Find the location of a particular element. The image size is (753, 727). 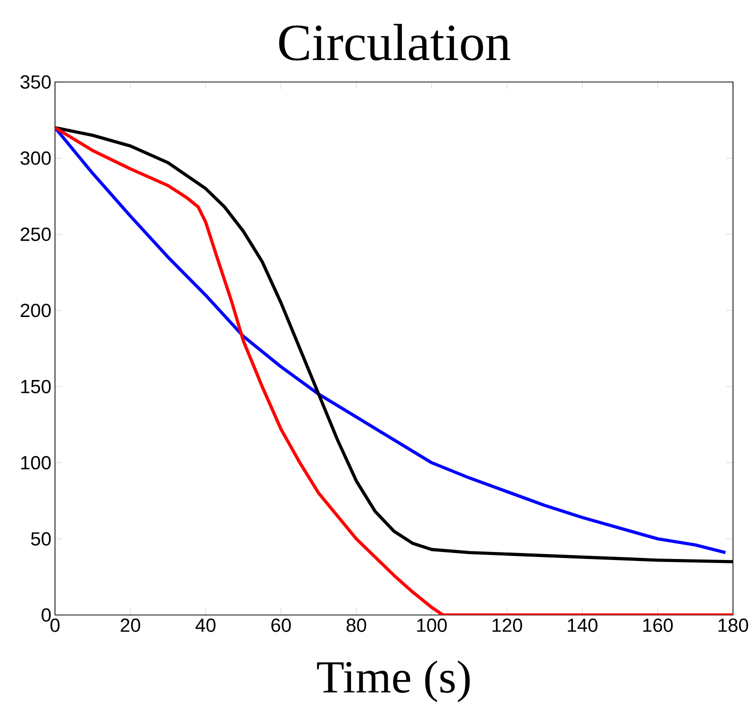

x-tick-label: 80 is located at coordinates (356, 625).